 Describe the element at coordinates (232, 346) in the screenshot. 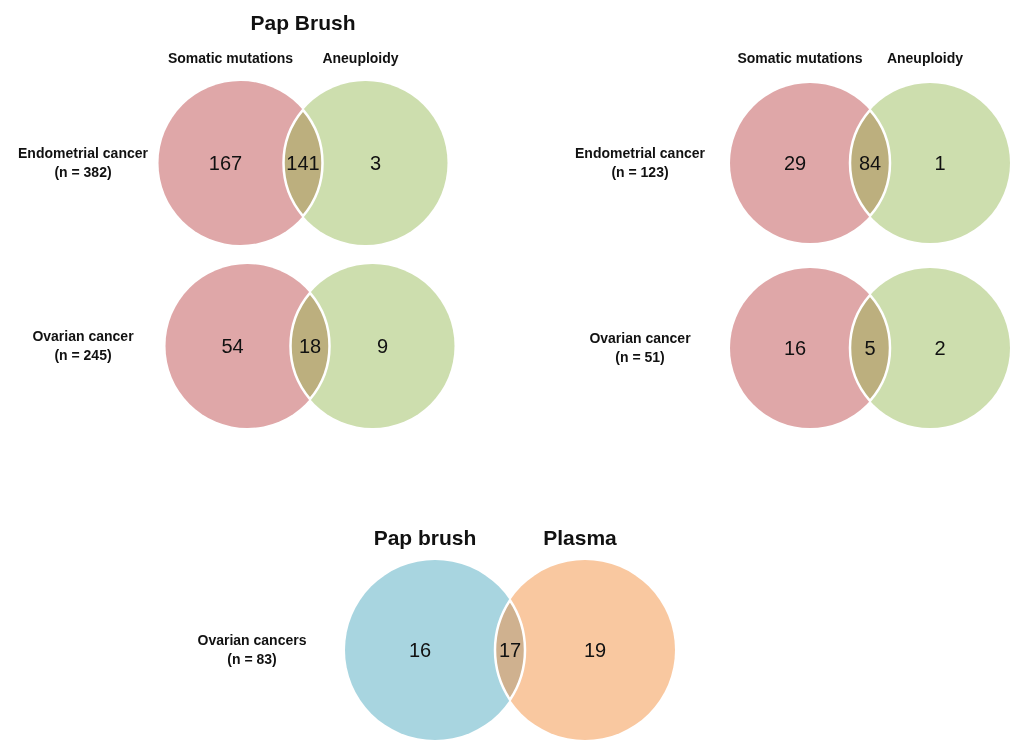

I see `data-label: 54` at that location.